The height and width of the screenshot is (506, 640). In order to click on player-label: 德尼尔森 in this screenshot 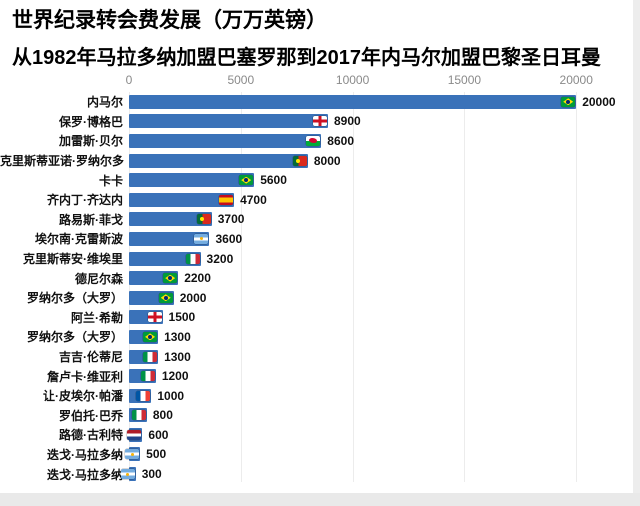, I will do `click(98, 278)`.